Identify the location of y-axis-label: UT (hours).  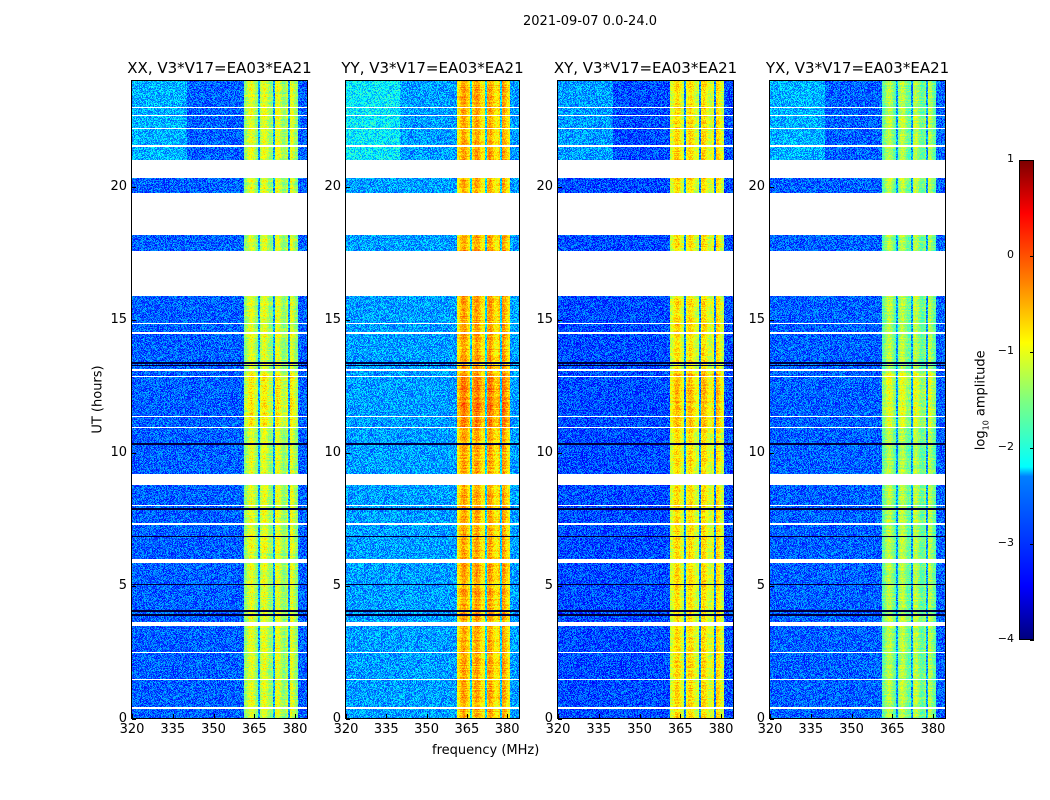
(98, 399).